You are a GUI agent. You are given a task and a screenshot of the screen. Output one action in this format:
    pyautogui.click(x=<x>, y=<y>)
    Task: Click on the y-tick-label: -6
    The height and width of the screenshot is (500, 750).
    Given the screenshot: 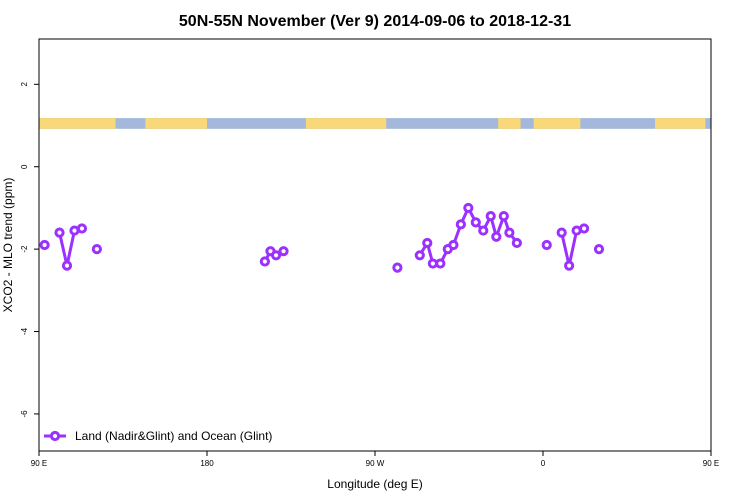 What is the action you would take?
    pyautogui.click(x=24, y=414)
    